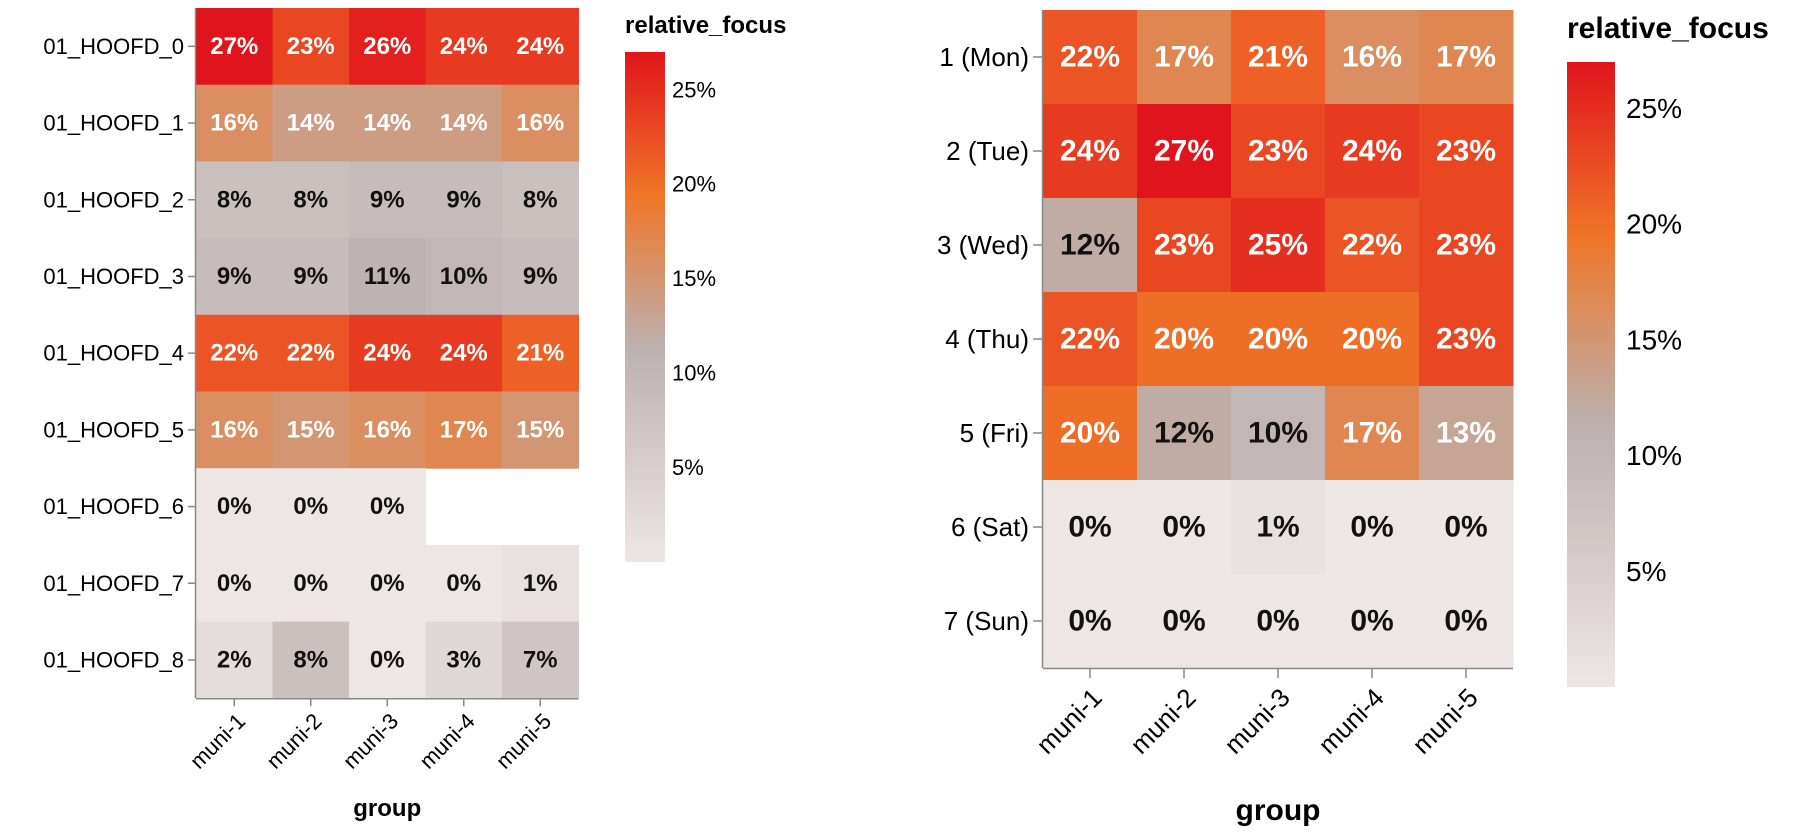 Image resolution: width=1816 pixels, height=839 pixels. Describe the element at coordinates (523, 740) in the screenshot. I see `x-tick-label: muni-5` at that location.